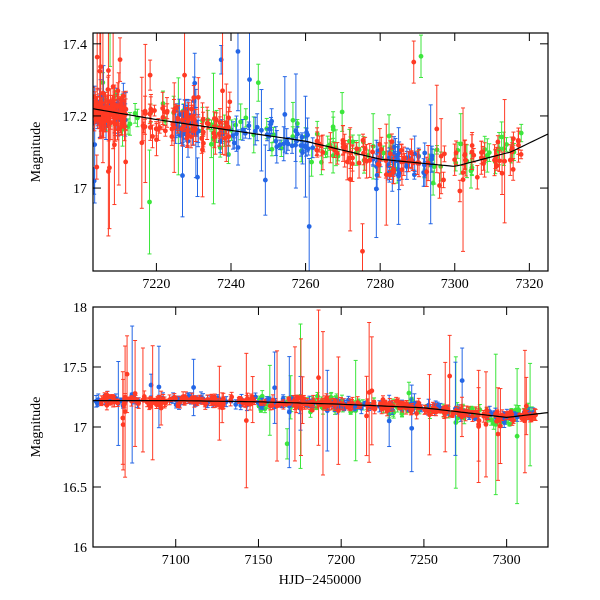 This screenshot has height=600, width=600. I want to click on bottom-x-axis-title: HJD−2450000, so click(320, 580).